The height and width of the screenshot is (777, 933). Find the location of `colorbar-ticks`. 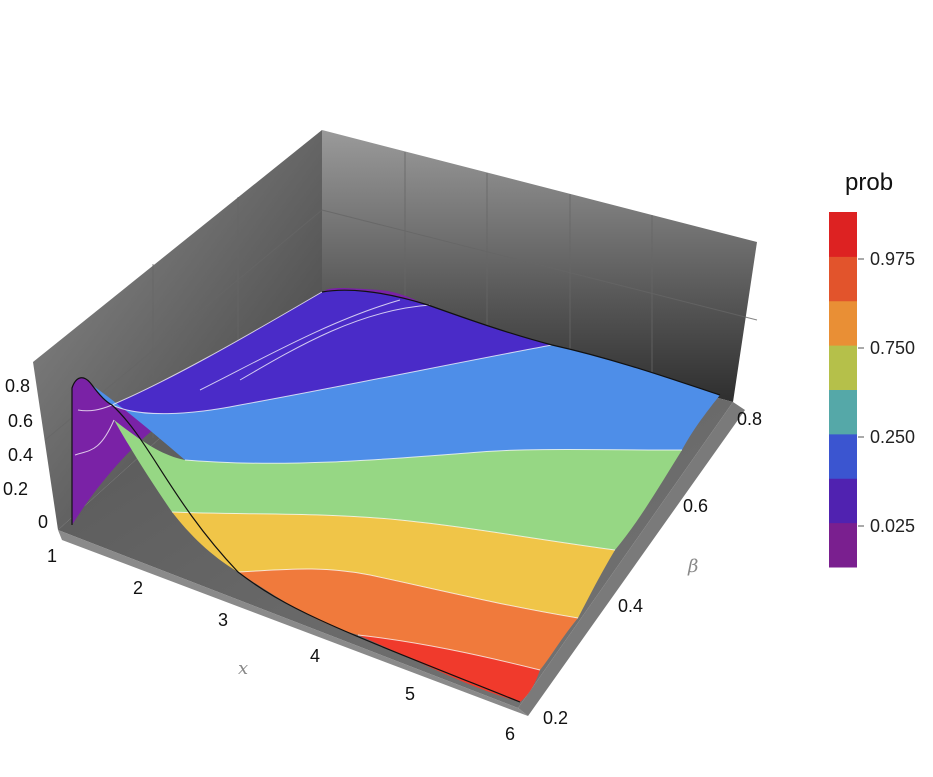

colorbar-ticks is located at coordinates (861, 392).